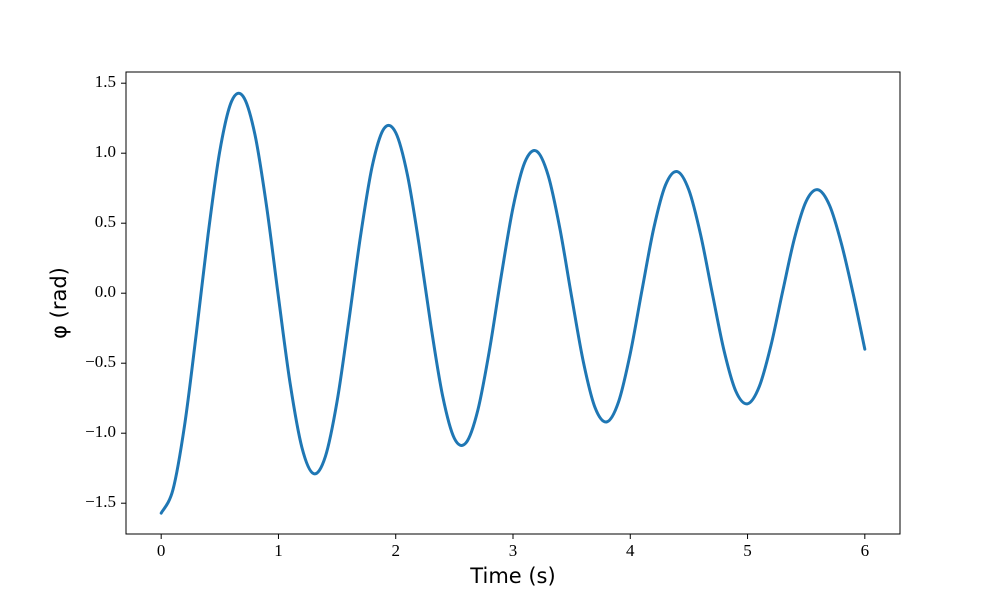  Describe the element at coordinates (105, 221) in the screenshot. I see `y-tick-label: 0.5` at that location.